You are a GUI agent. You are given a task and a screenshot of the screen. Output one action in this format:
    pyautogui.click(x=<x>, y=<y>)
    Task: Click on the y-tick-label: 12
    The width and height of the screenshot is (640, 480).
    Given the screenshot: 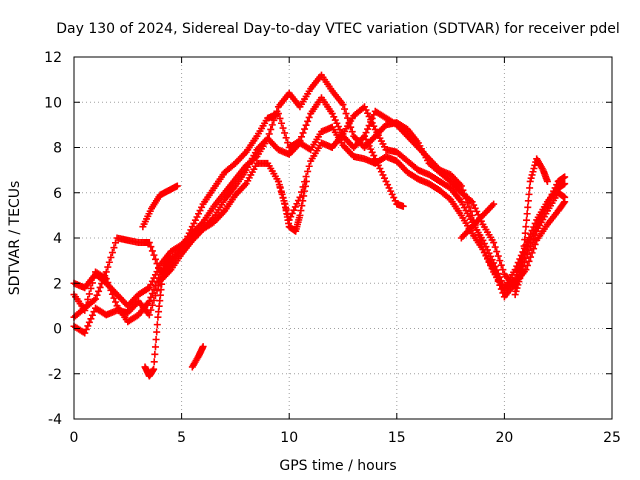 What is the action you would take?
    pyautogui.click(x=53, y=58)
    